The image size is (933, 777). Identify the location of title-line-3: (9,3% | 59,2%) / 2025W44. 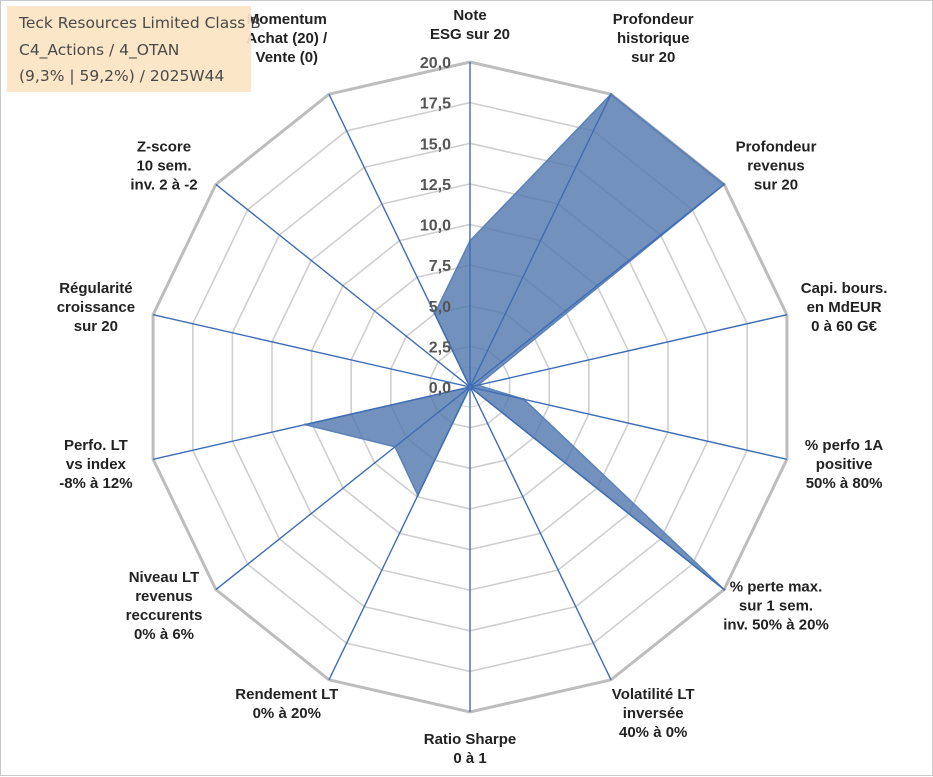
(122, 76).